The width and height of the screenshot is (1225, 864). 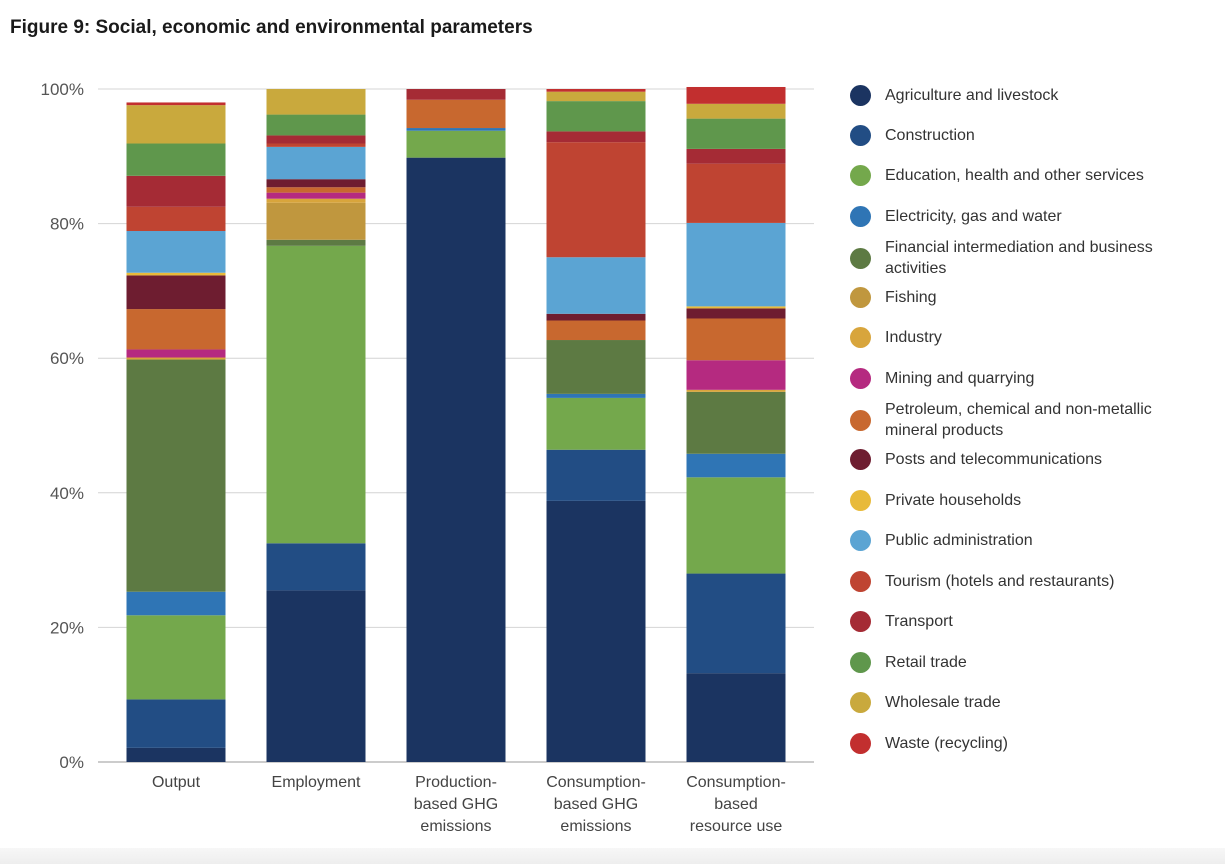 I want to click on legend-label: Waste (recycling), so click(x=946, y=743).